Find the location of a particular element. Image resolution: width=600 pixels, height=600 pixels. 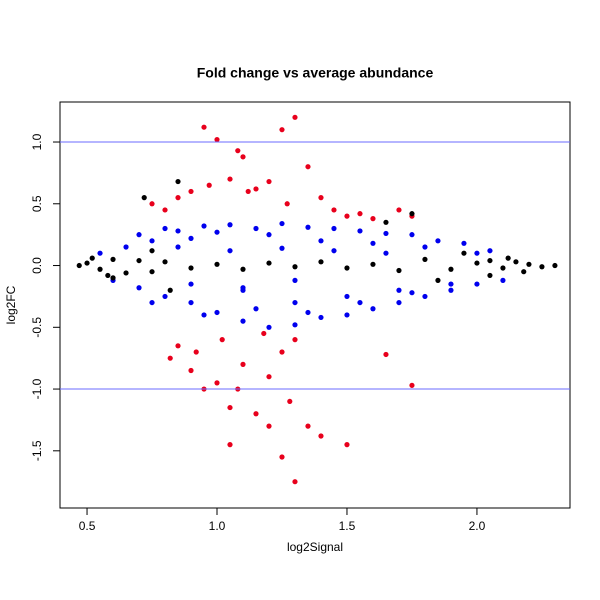

y-tick-label: 1.0 is located at coordinates (37, 141).